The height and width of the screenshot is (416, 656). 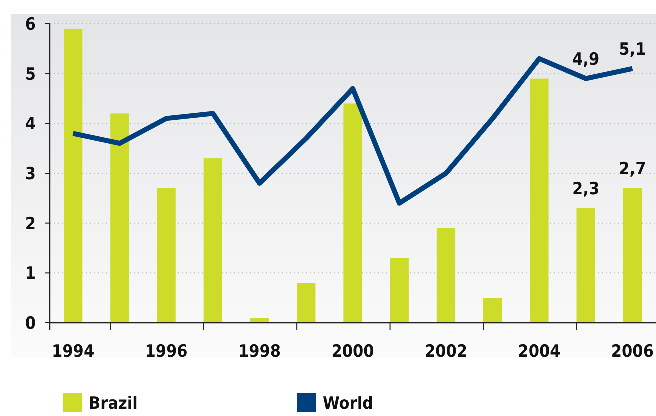 I want to click on data-label: 4,9, so click(x=586, y=60).